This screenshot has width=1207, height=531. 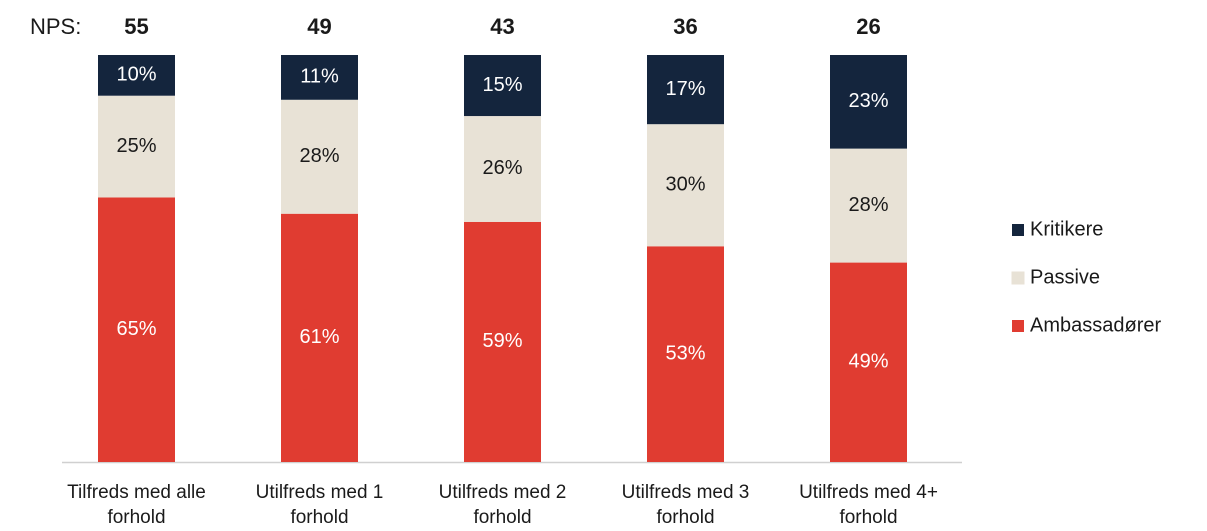 I want to click on data-label: 49%, so click(x=868, y=362).